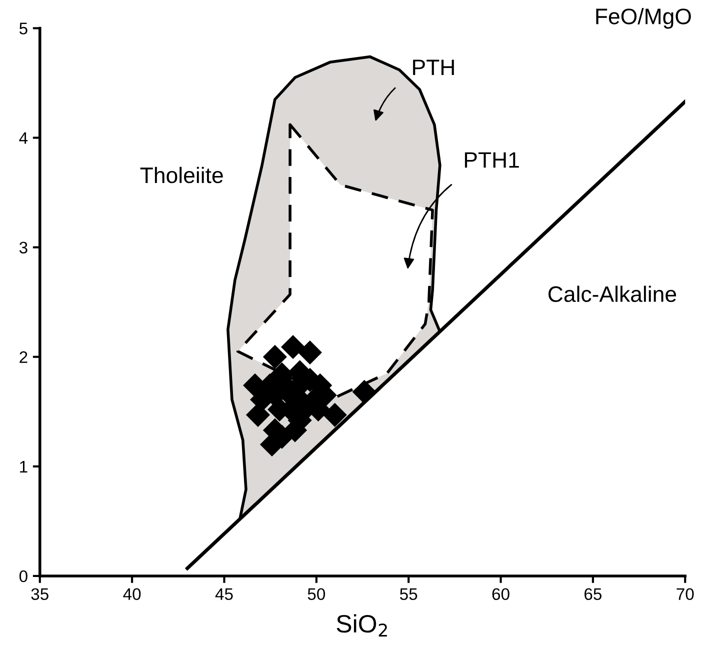 Image resolution: width=725 pixels, height=656 pixels. What do you see at coordinates (224, 594) in the screenshot?
I see `x-tick-label: 45` at bounding box center [224, 594].